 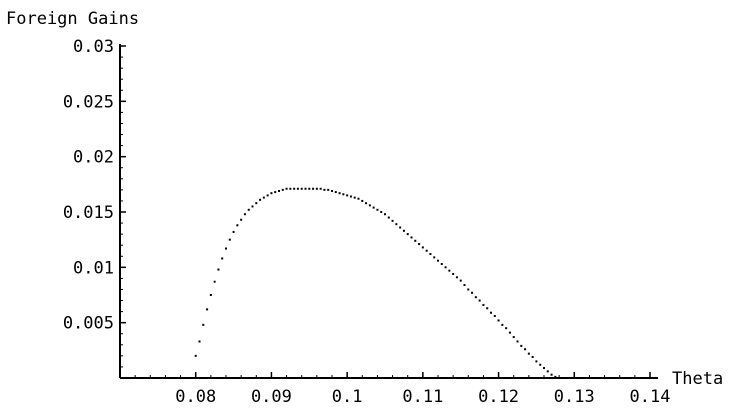 I want to click on x-tick-label: 0.08, so click(x=195, y=397).